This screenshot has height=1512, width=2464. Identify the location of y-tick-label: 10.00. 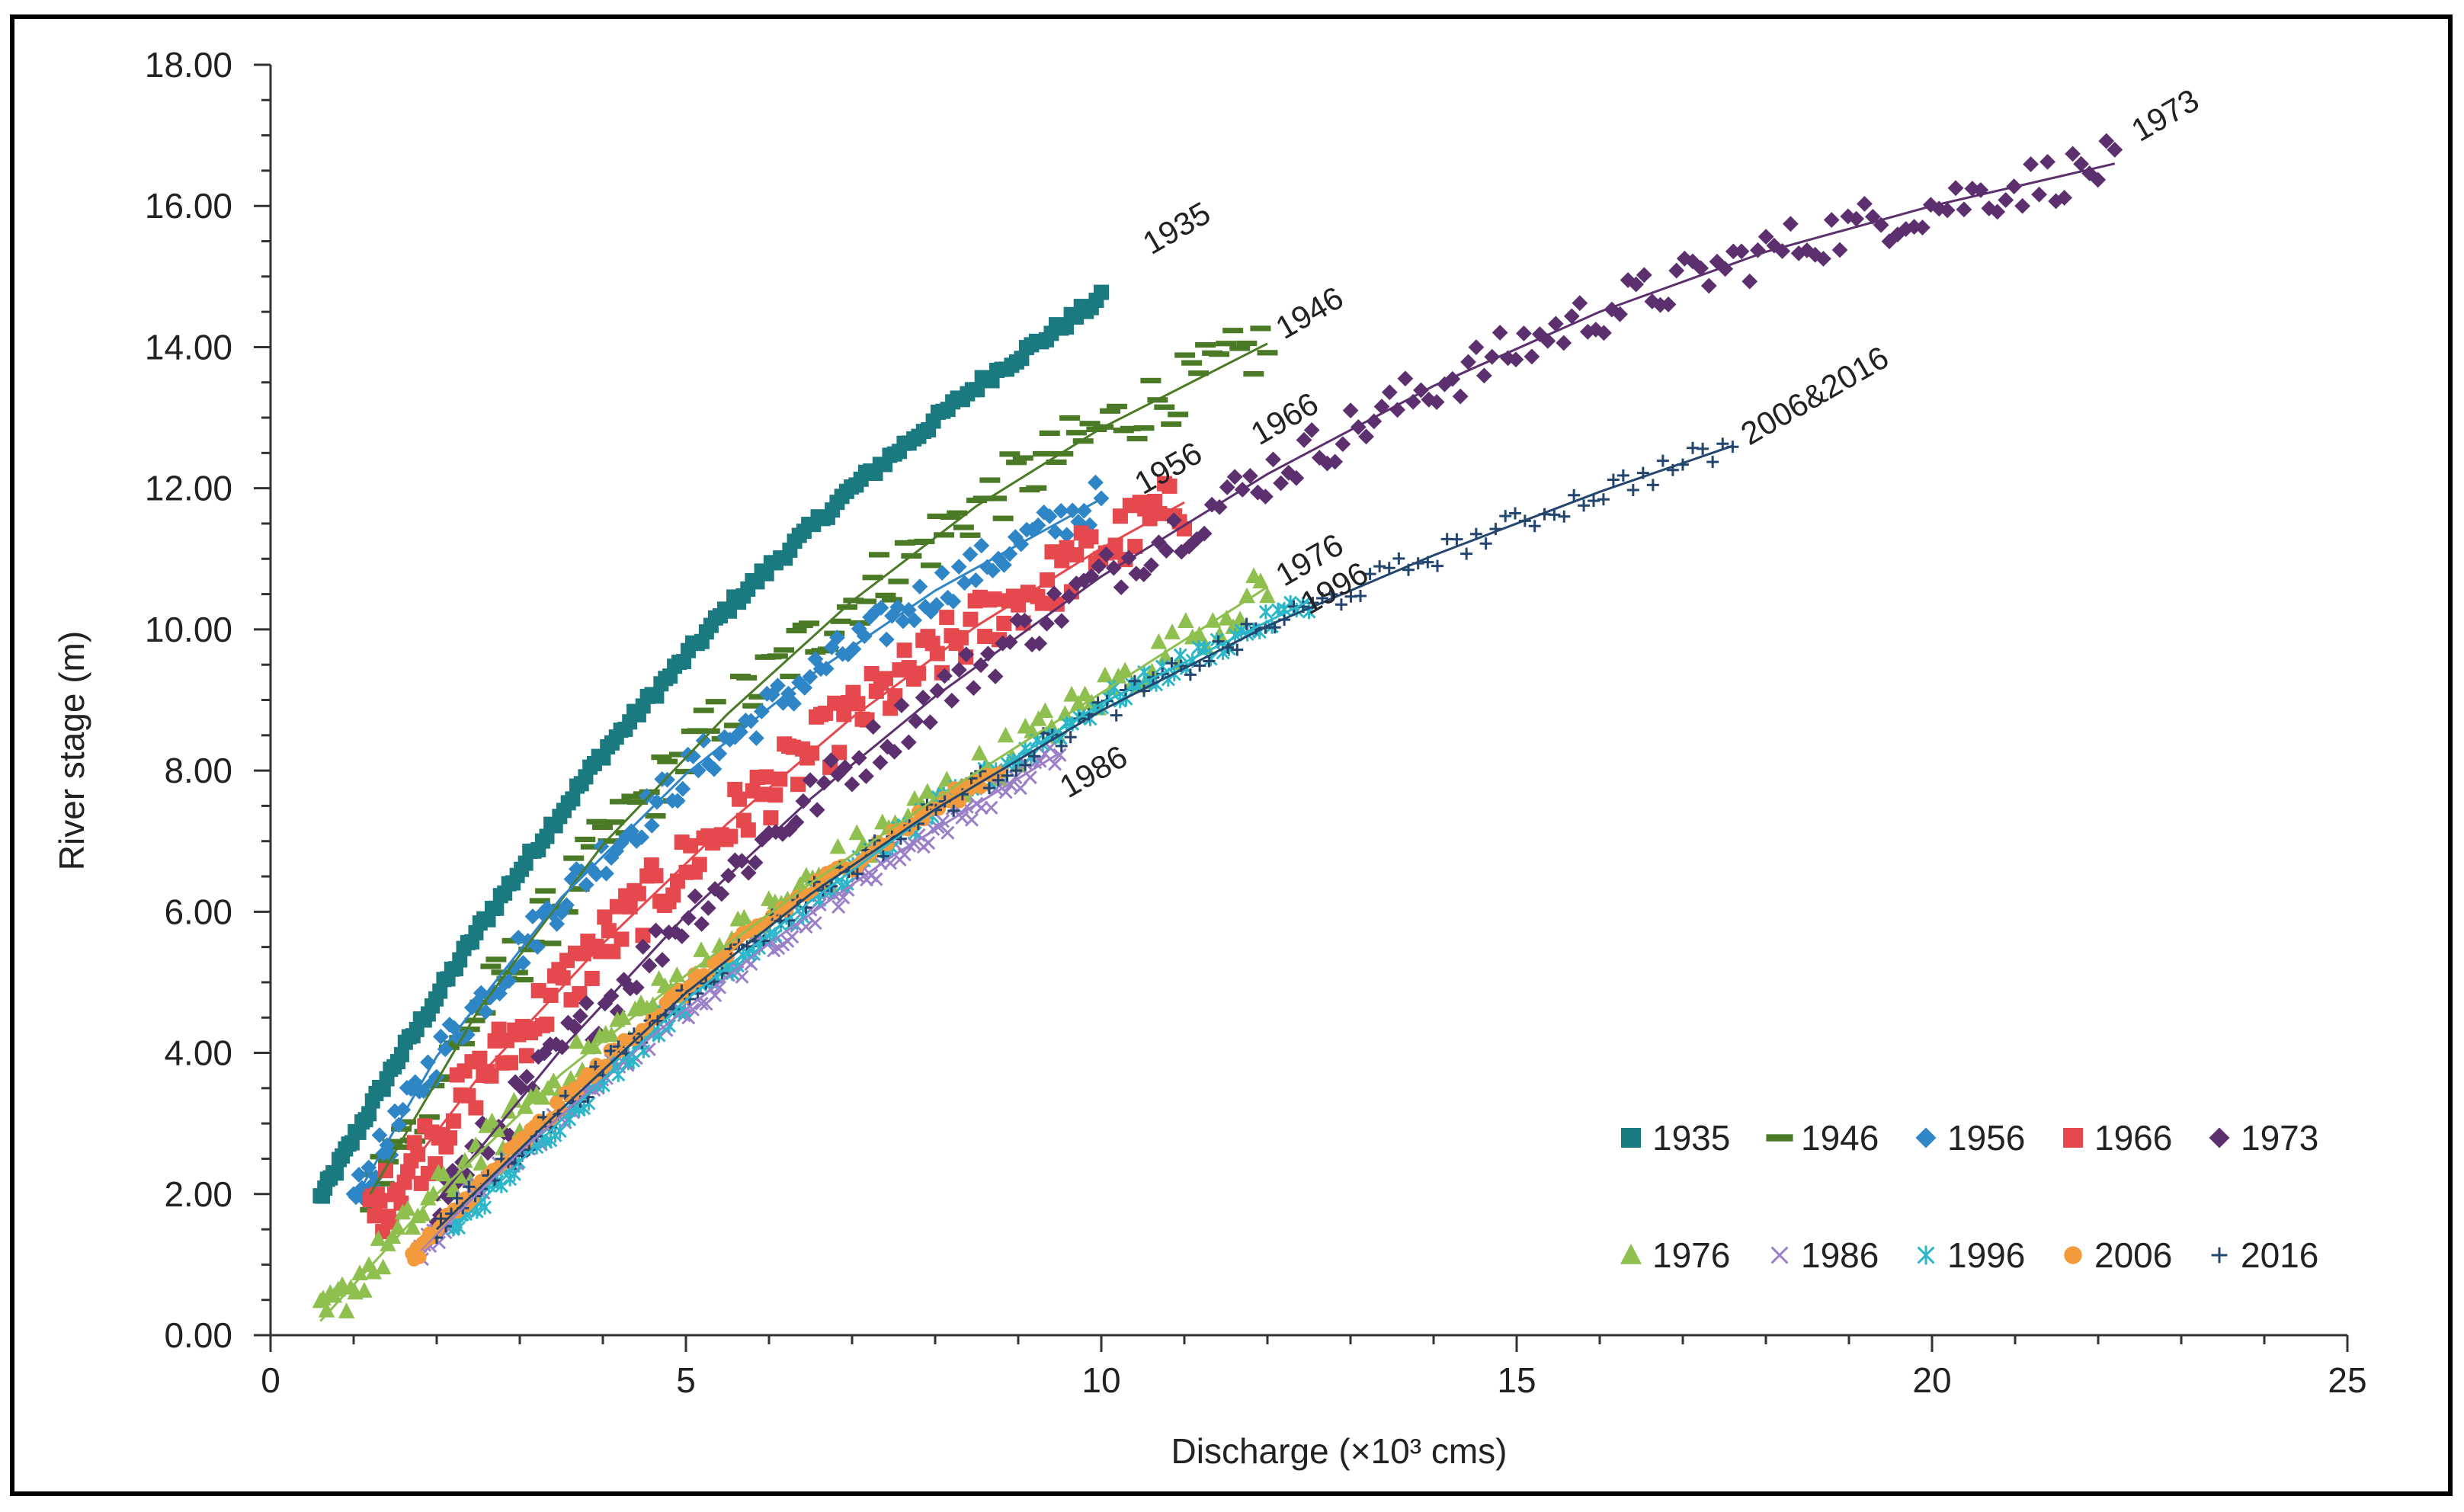
(189, 629).